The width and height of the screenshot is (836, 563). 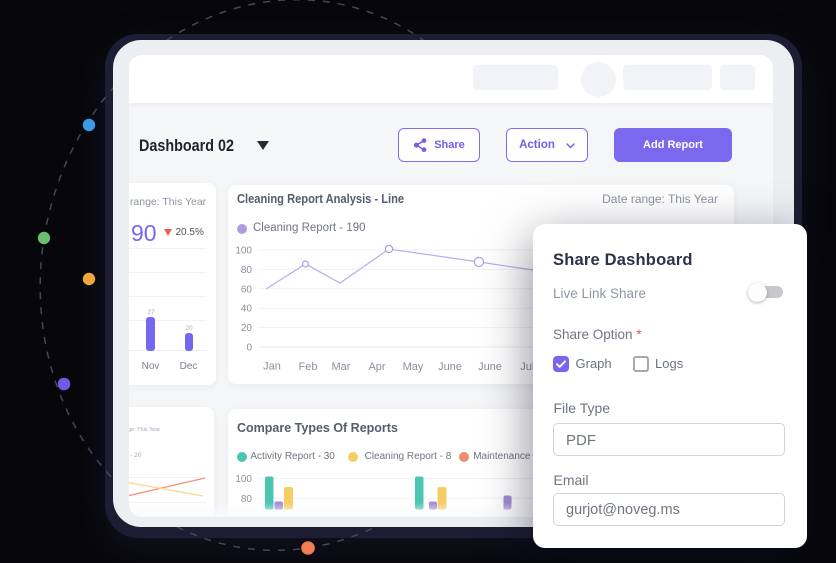 I want to click on svg-text: 0, so click(x=249, y=348).